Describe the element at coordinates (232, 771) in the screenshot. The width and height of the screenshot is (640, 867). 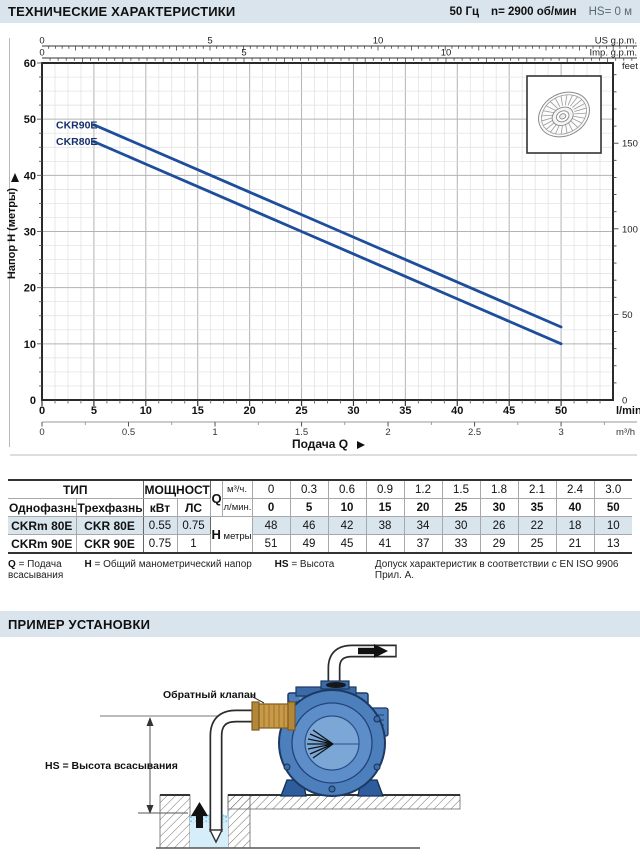
I see `suction-pipe` at that location.